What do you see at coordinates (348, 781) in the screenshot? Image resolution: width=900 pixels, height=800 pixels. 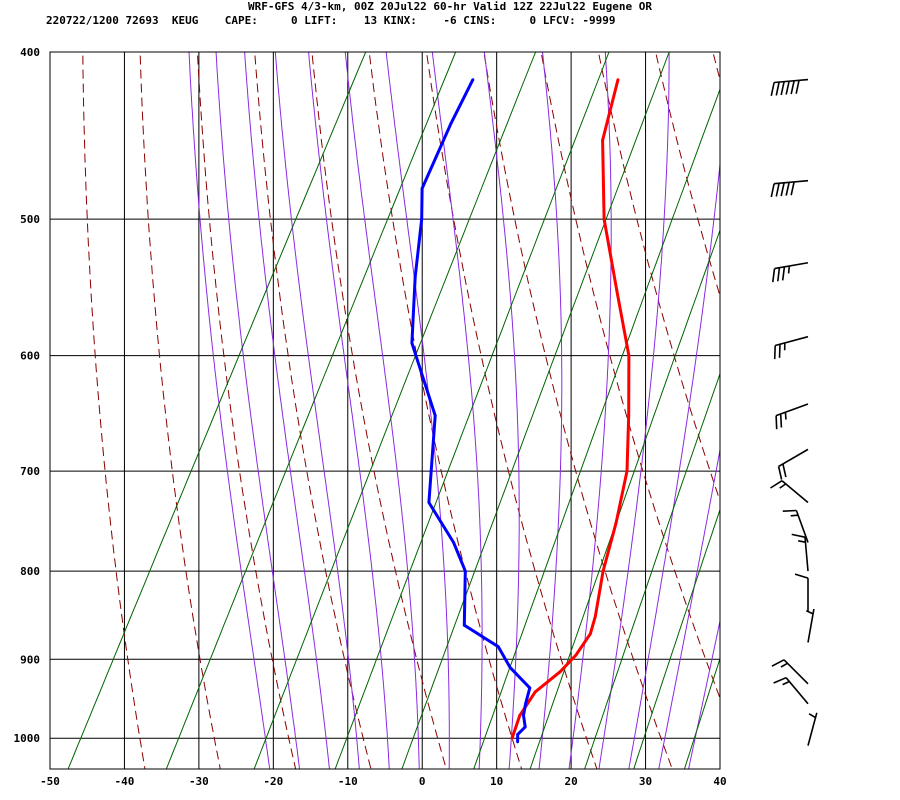 I see `x-tick-label: -10` at bounding box center [348, 781].